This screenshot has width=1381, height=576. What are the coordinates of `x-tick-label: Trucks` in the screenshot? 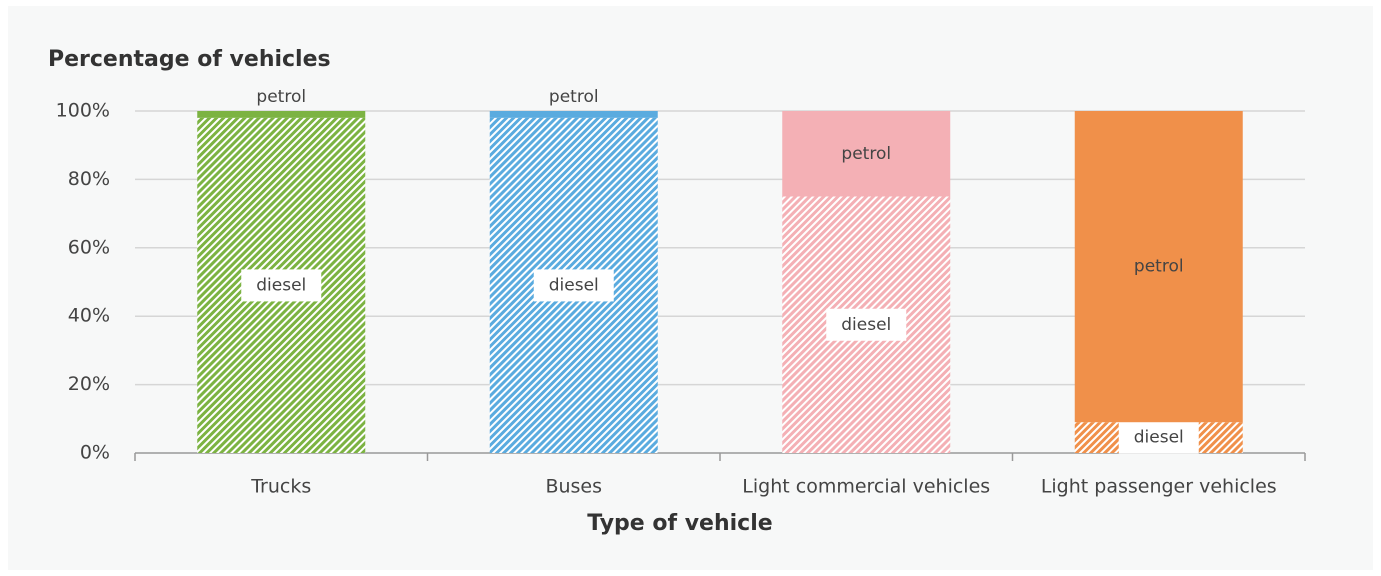 It's located at (280, 487).